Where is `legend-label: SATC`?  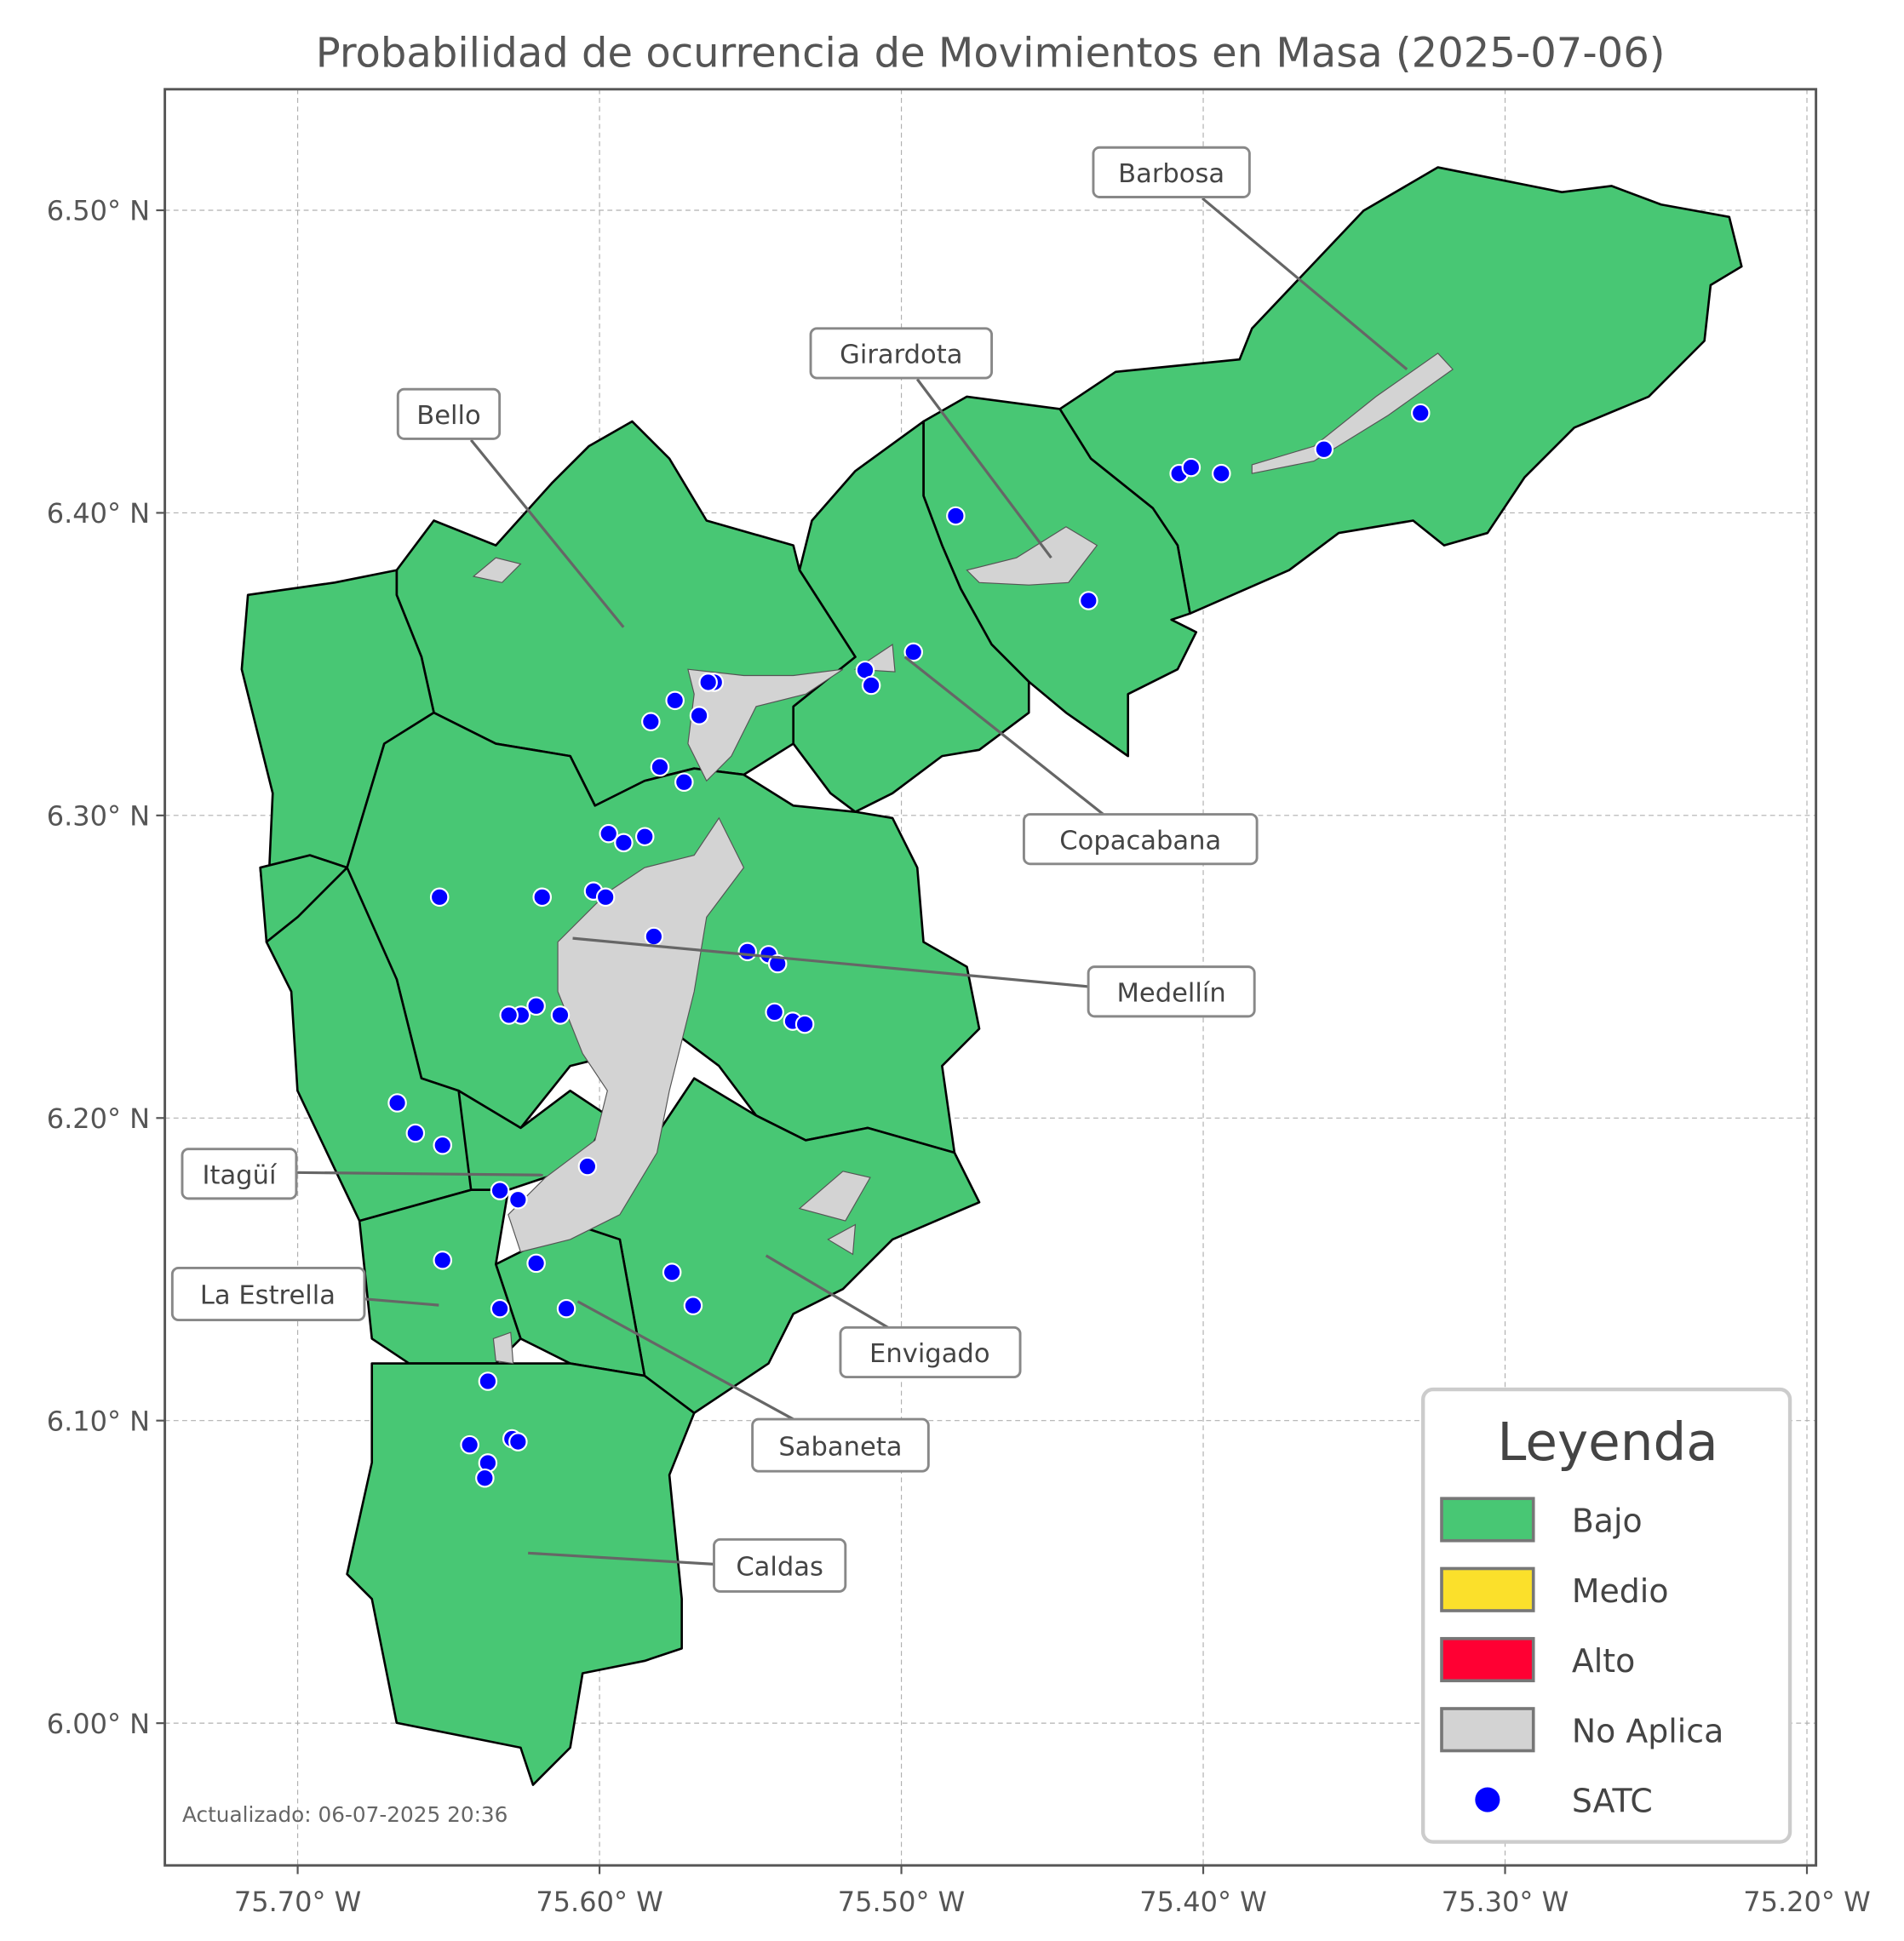
legend-label: SATC is located at coordinates (1612, 1802).